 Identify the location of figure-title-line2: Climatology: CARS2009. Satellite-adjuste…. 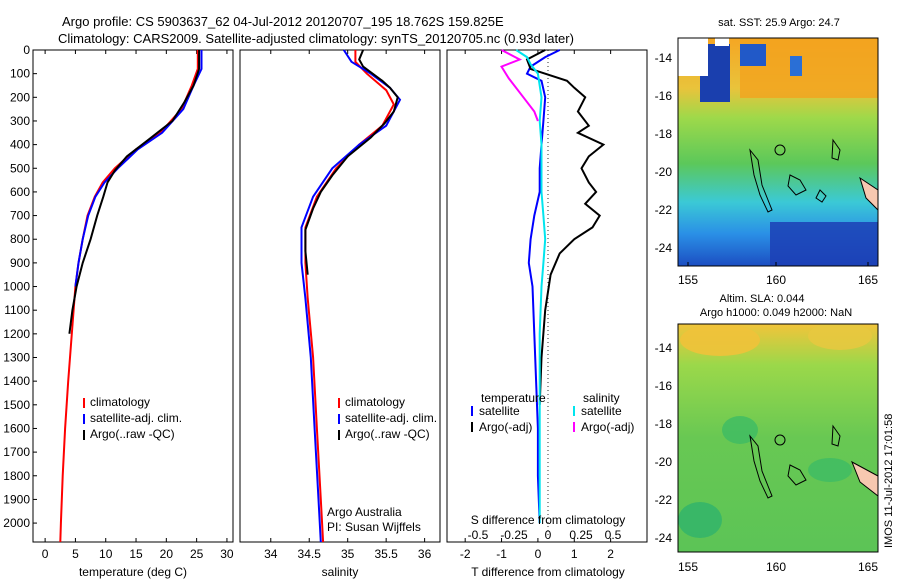
(316, 38).